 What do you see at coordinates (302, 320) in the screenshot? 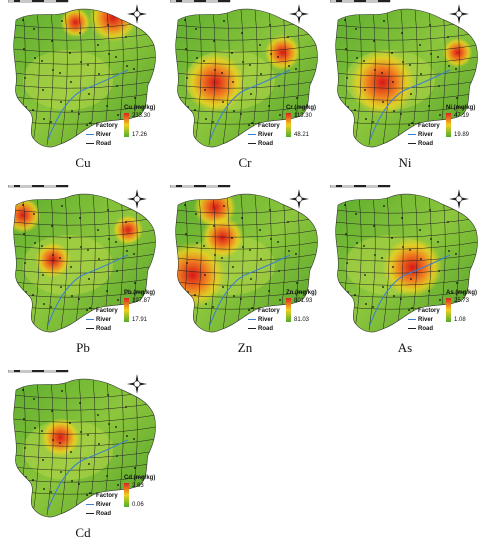
I see `legend-min: 81.03` at bounding box center [302, 320].